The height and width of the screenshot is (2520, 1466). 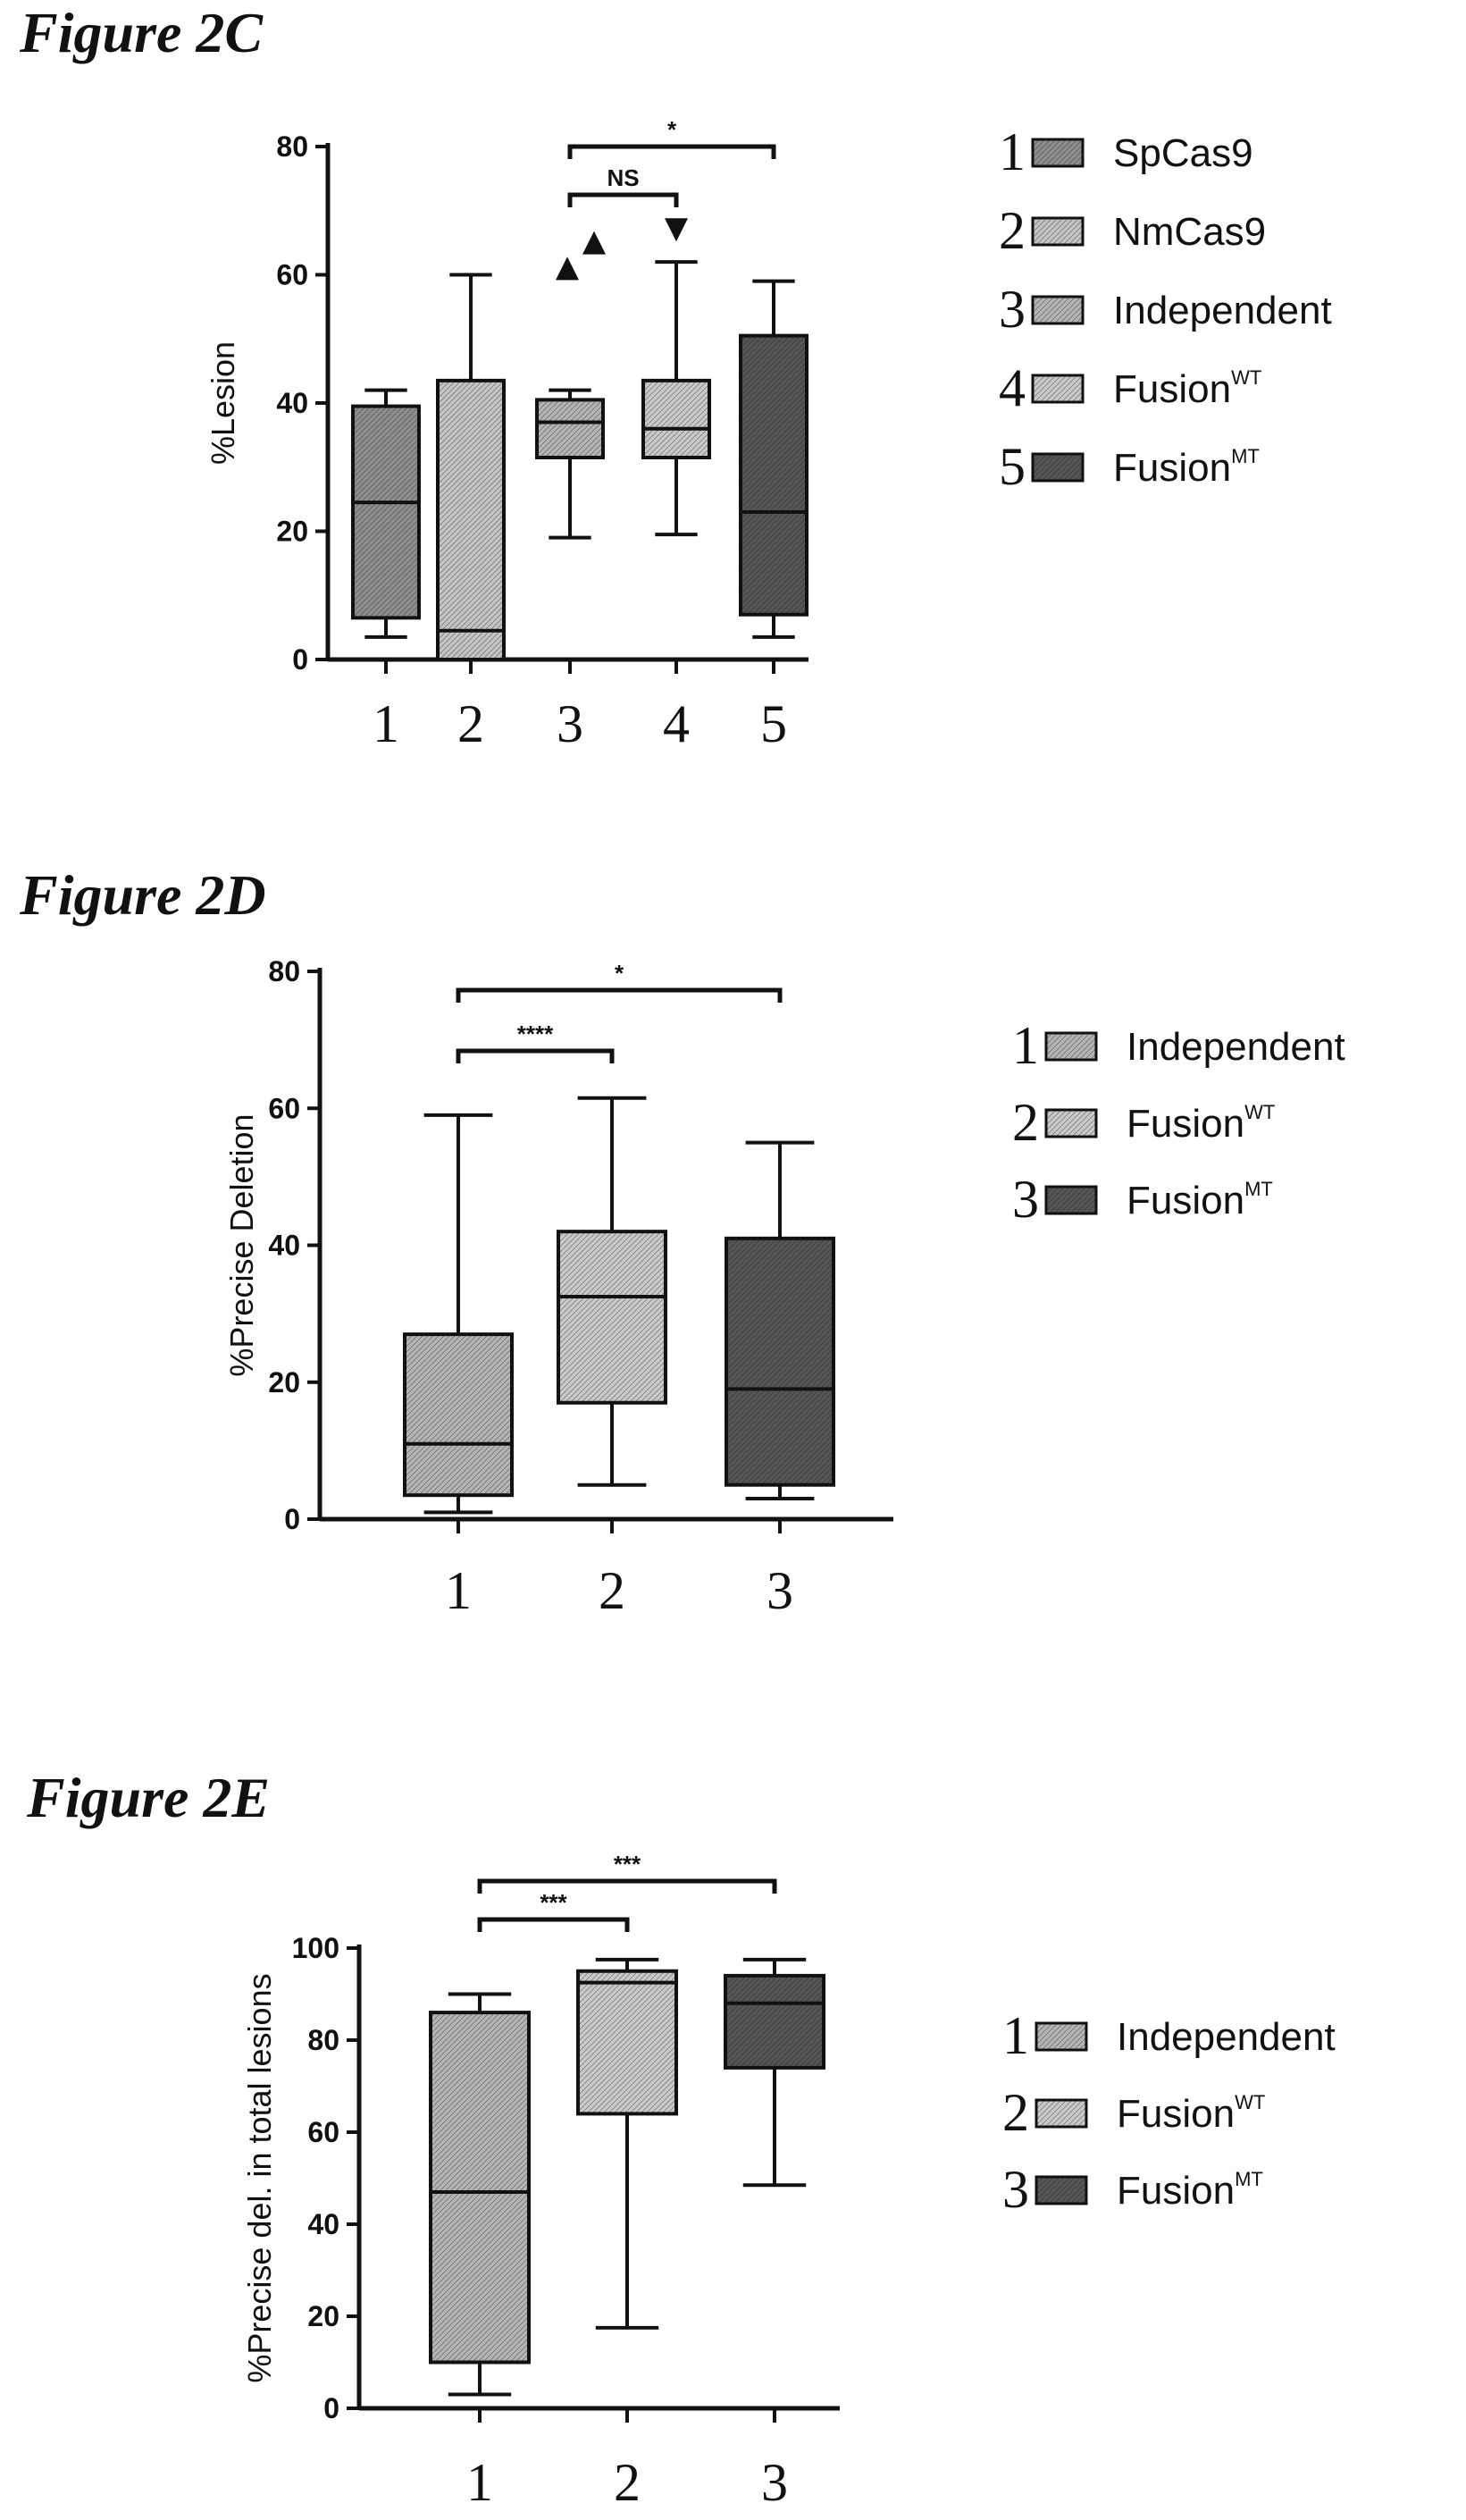 I want to click on x-tick-label: 1, so click(x=386, y=723).